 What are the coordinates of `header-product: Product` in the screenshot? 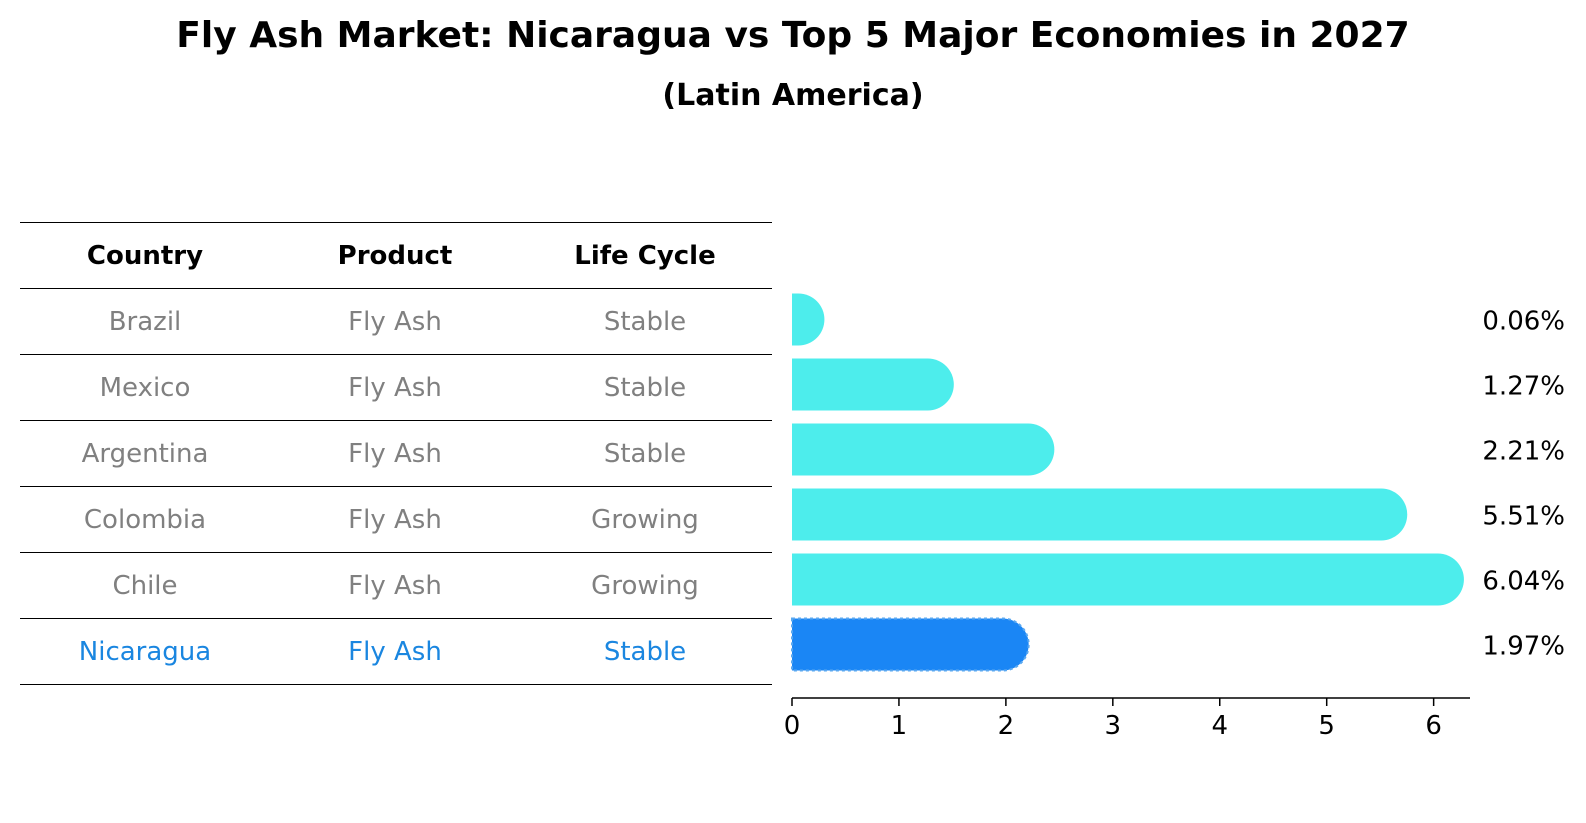 It's located at (395, 255).